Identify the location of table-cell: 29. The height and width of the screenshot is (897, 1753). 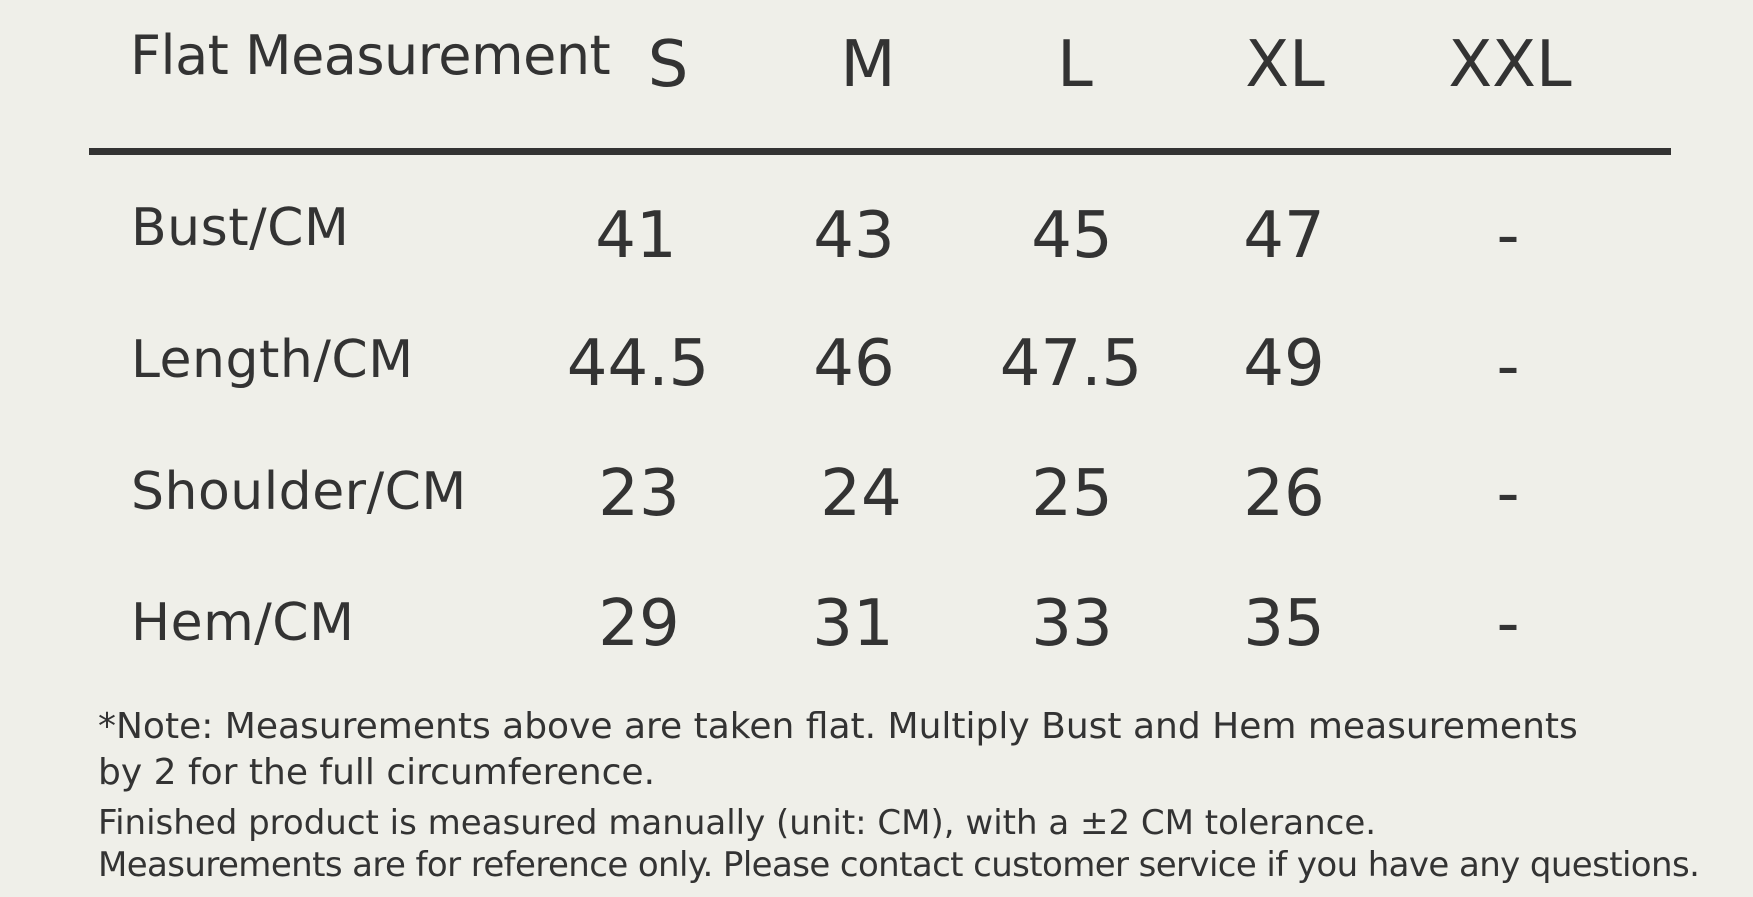
(639, 624).